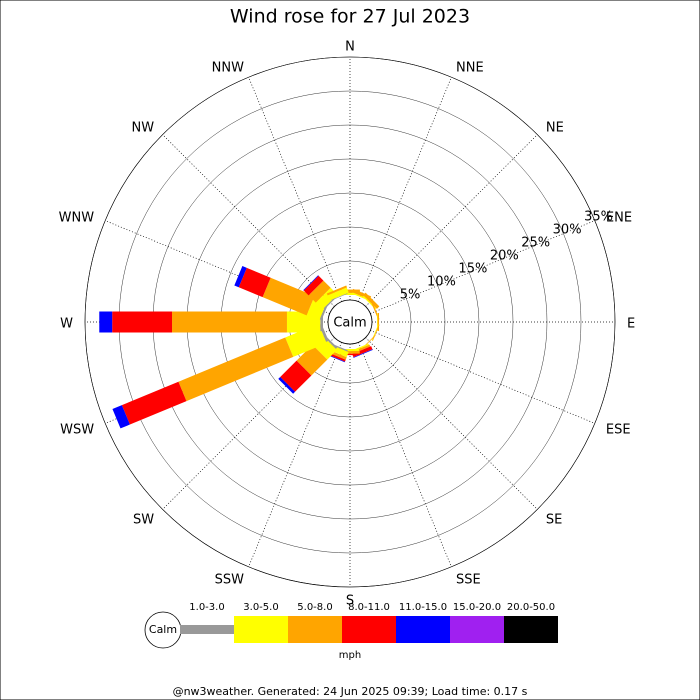 The height and width of the screenshot is (700, 700). I want to click on legend-label: 8.0-11.0, so click(369, 607).